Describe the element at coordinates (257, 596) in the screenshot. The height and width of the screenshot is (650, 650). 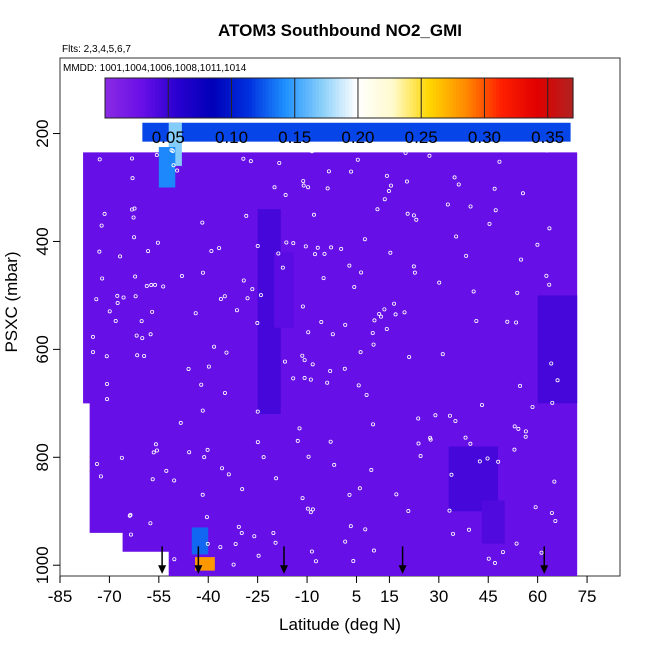
I see `x-tick-label: -25` at that location.